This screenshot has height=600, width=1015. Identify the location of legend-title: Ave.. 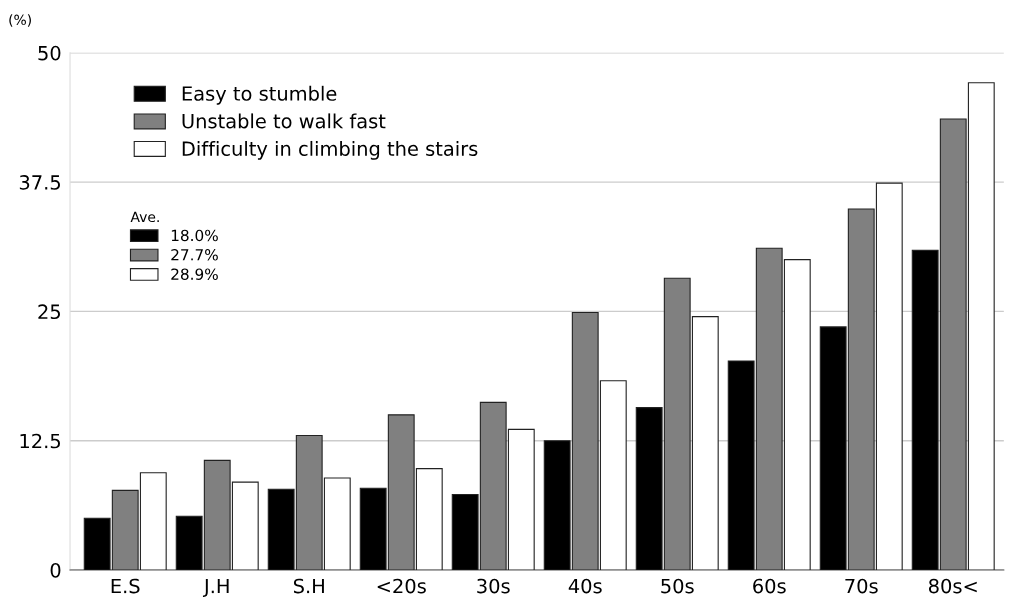
(144, 217).